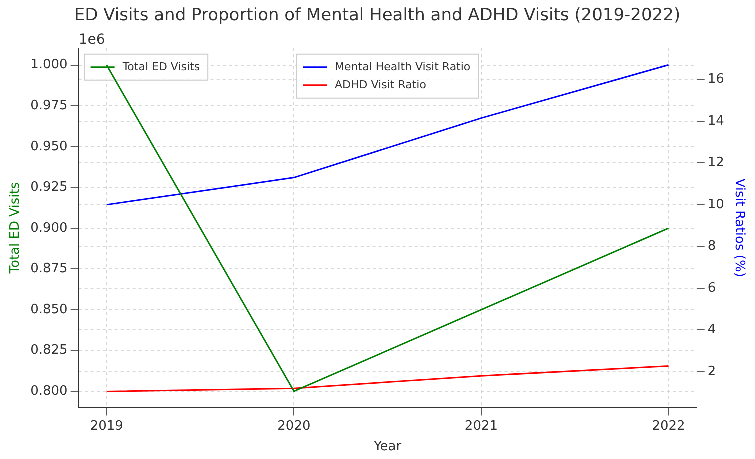 The width and height of the screenshot is (755, 459). I want to click on y2-tick-label: 2, so click(712, 372).